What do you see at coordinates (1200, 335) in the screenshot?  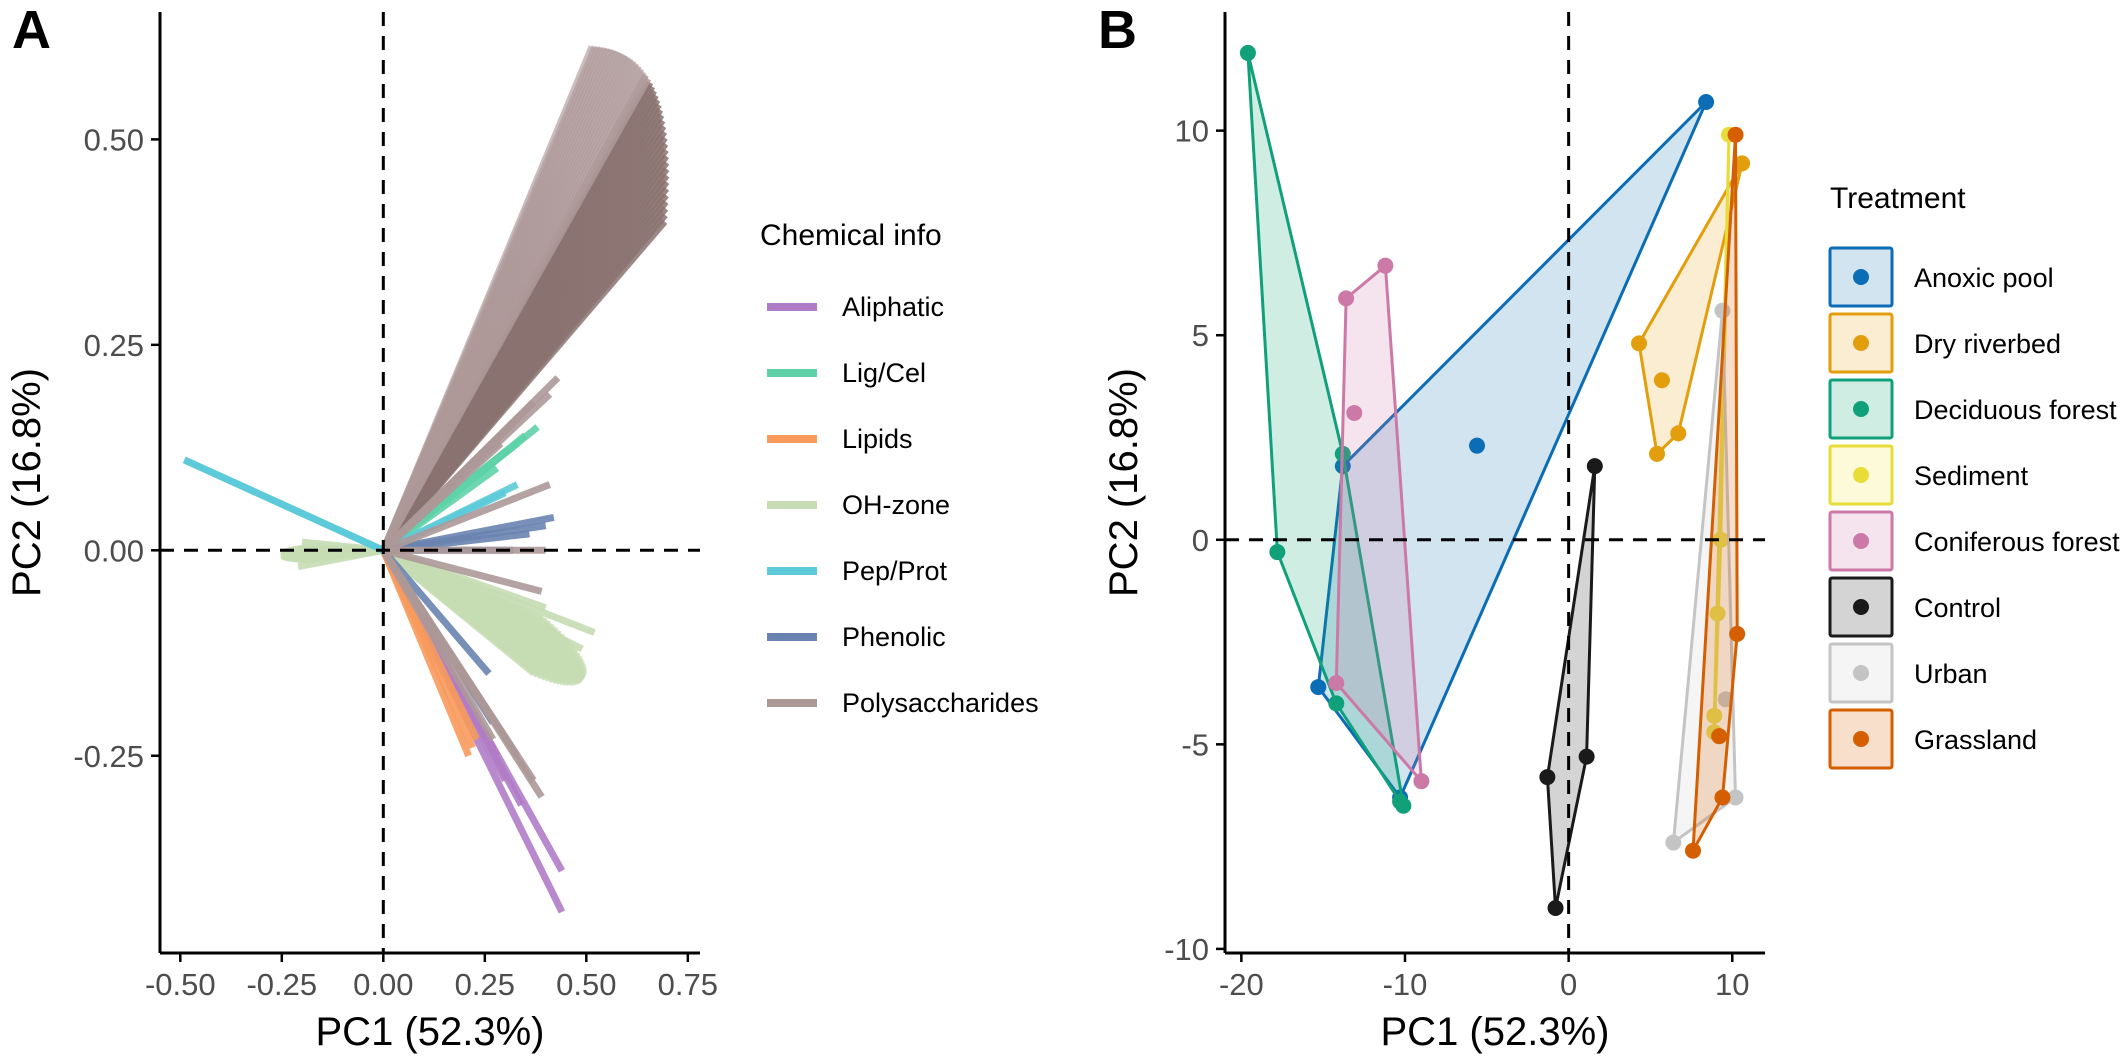 I see `y-tick-label: 5` at bounding box center [1200, 335].